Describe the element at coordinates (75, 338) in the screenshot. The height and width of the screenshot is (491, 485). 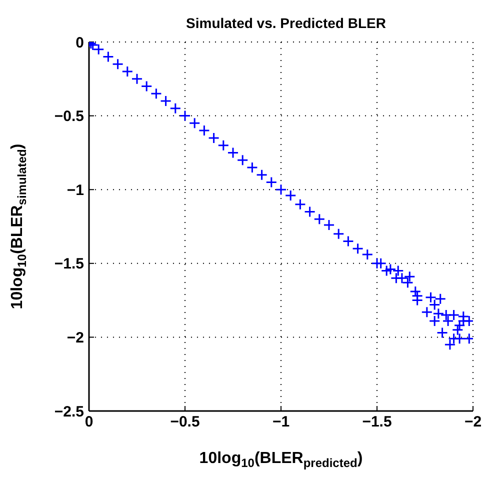
I see `y-tick-label: −2` at that location.